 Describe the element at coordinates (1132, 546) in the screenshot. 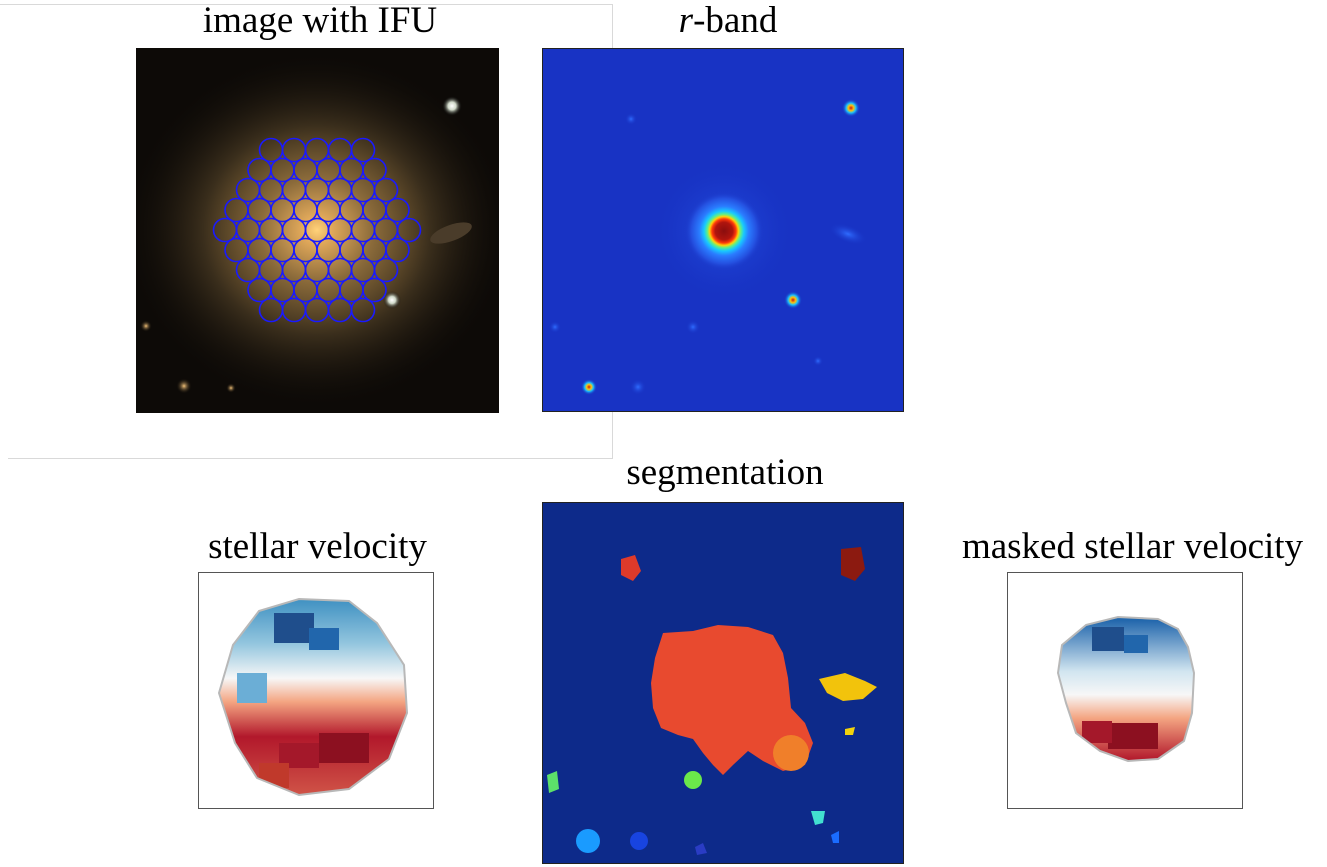

I see `title-masked-stellar-velocity: masked stellar velocity` at that location.